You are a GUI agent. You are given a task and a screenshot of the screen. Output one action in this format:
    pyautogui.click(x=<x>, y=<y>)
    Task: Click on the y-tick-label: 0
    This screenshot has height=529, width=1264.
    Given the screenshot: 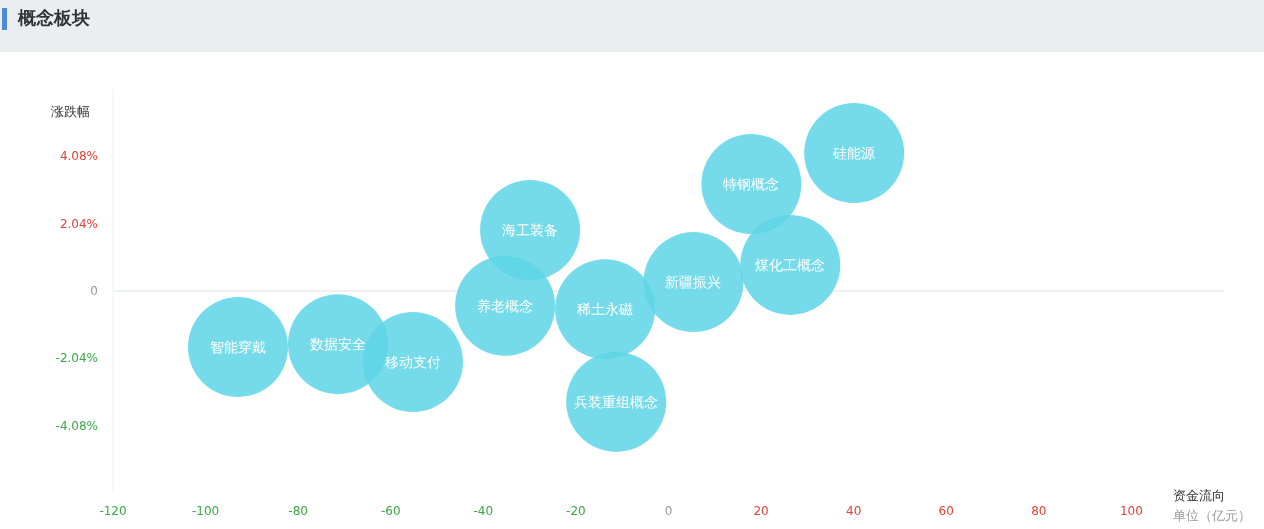 What is the action you would take?
    pyautogui.click(x=94, y=291)
    